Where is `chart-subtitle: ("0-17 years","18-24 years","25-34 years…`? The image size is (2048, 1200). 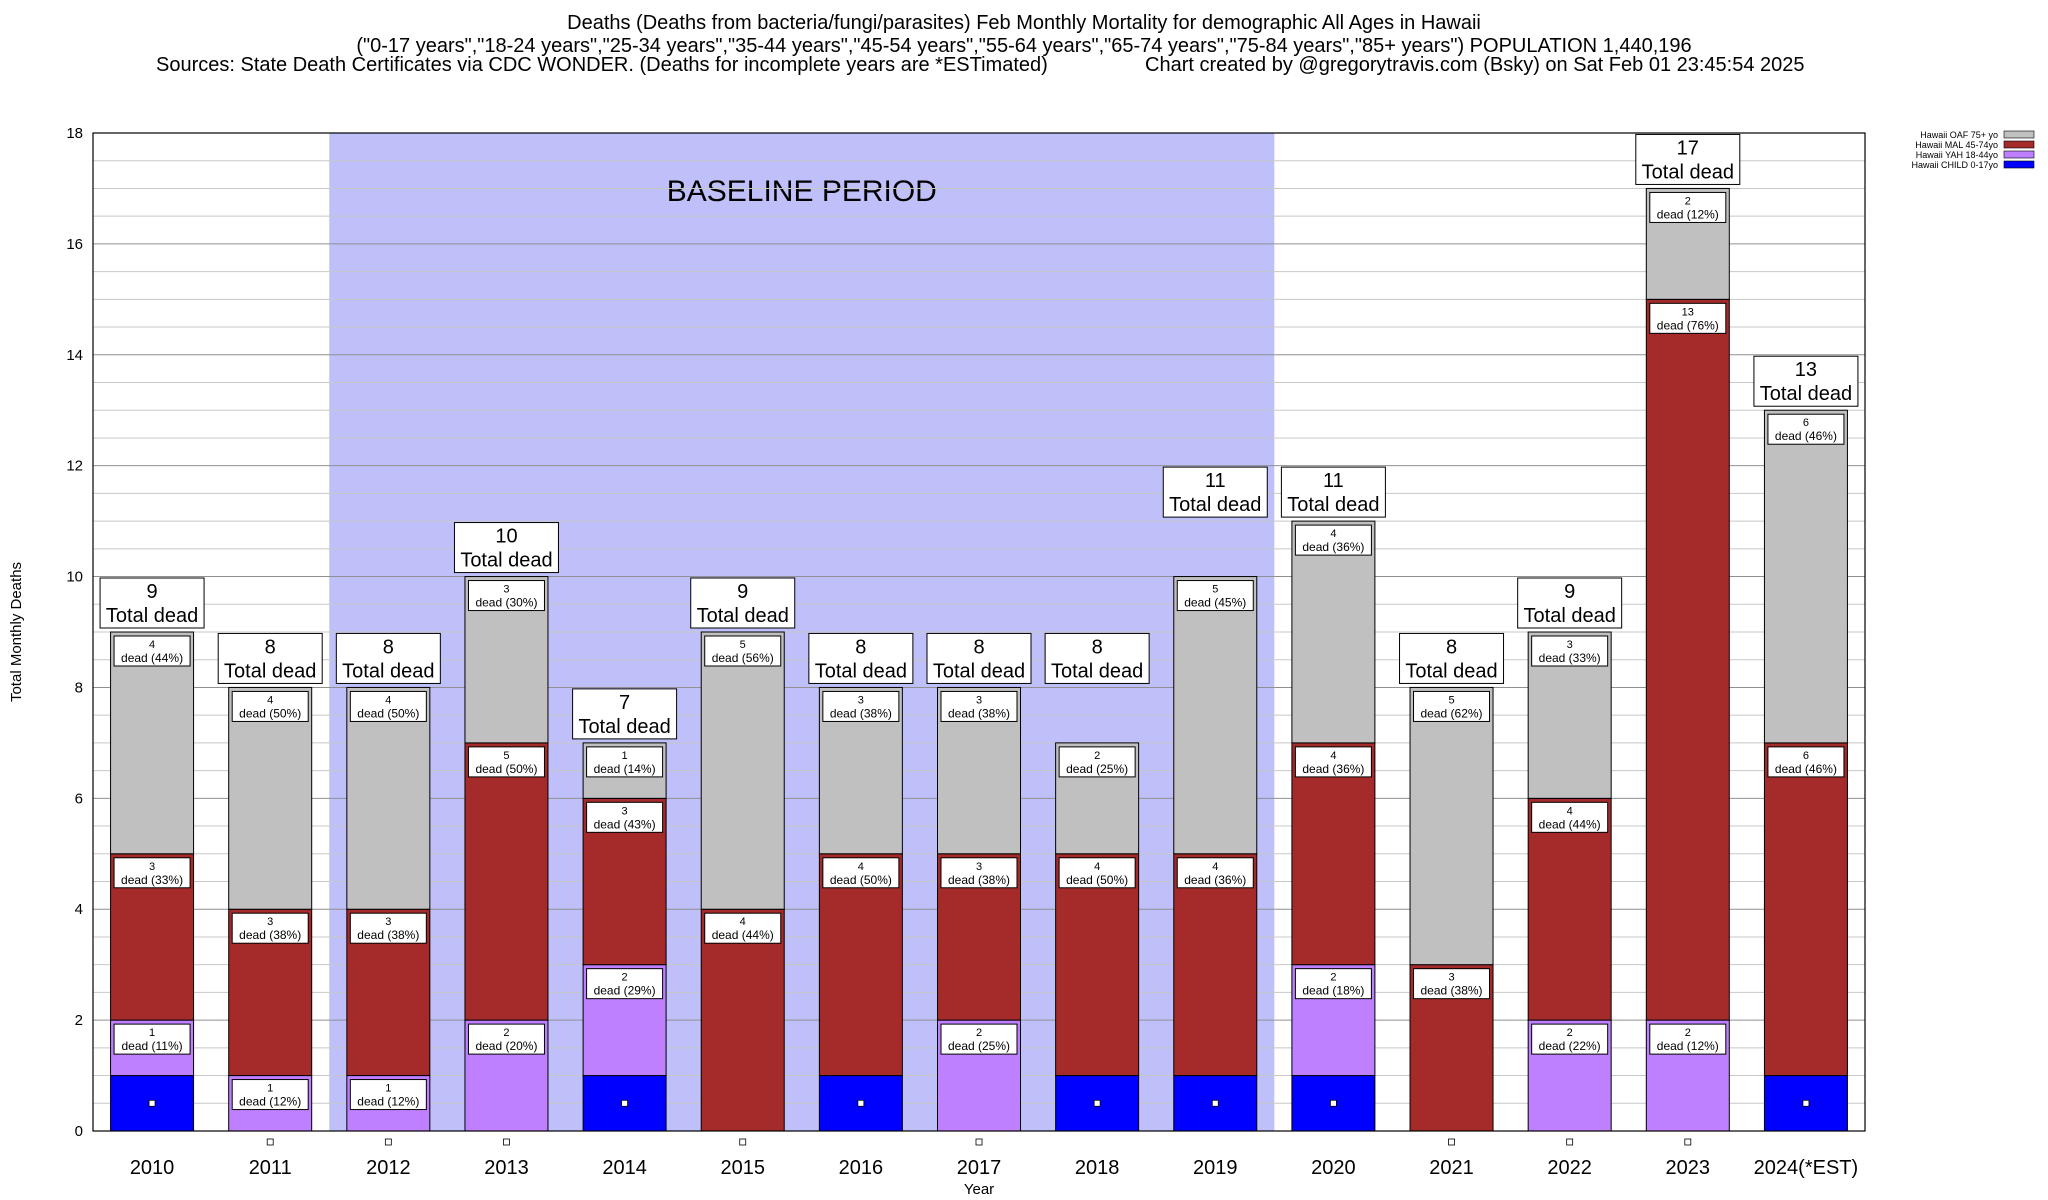
chart-subtitle: ("0-17 years","18-24 years","25-34 years… is located at coordinates (1024, 46).